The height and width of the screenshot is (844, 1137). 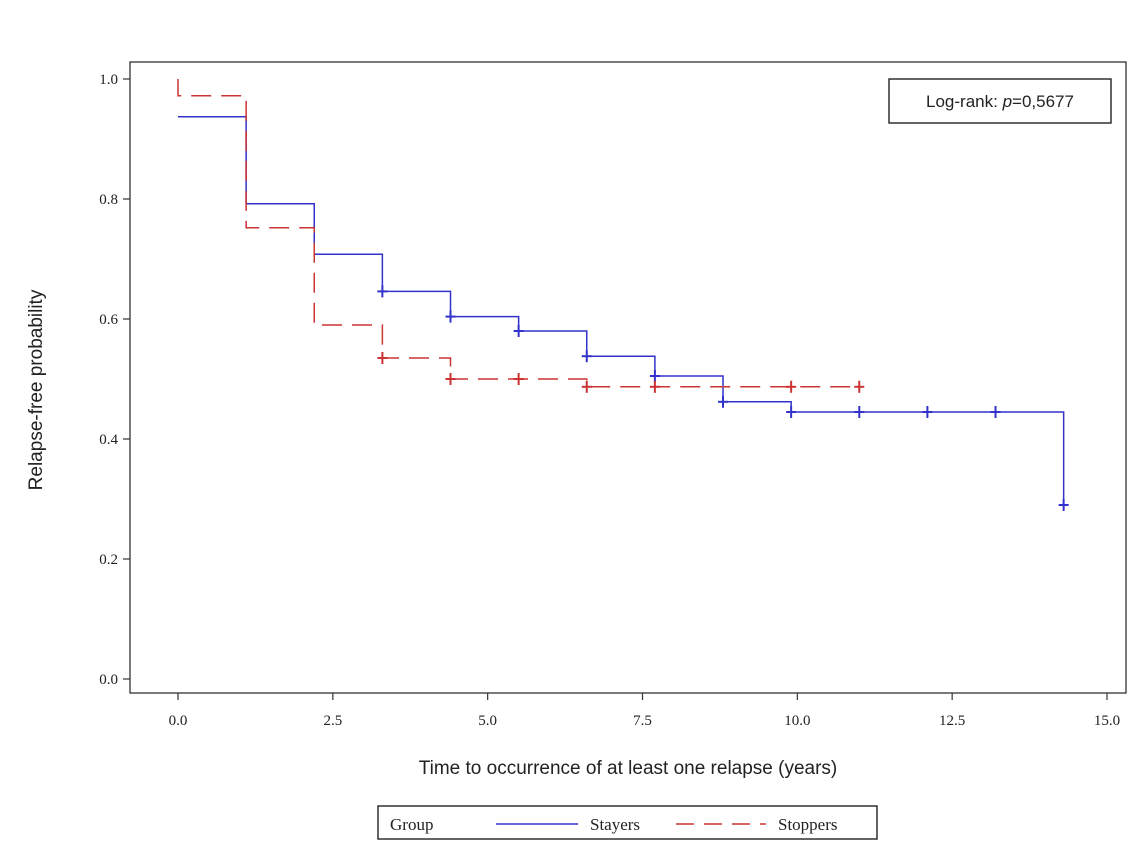 I want to click on log-rank-annotation: Log-rank: p=0,5677, so click(x=1000, y=101).